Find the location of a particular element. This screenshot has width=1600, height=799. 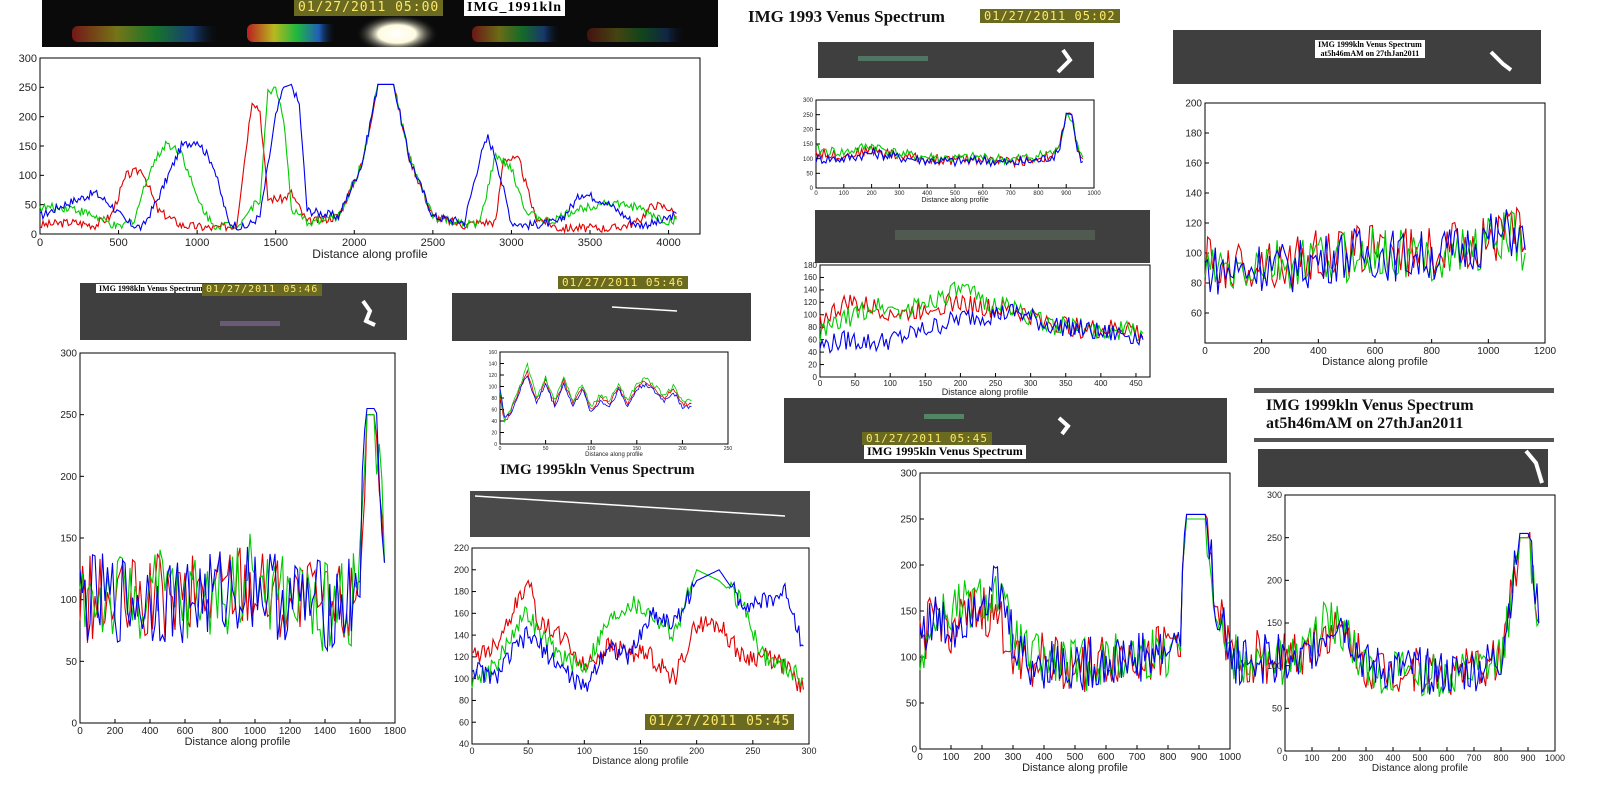

y-tick-label: 300 is located at coordinates (908, 474).